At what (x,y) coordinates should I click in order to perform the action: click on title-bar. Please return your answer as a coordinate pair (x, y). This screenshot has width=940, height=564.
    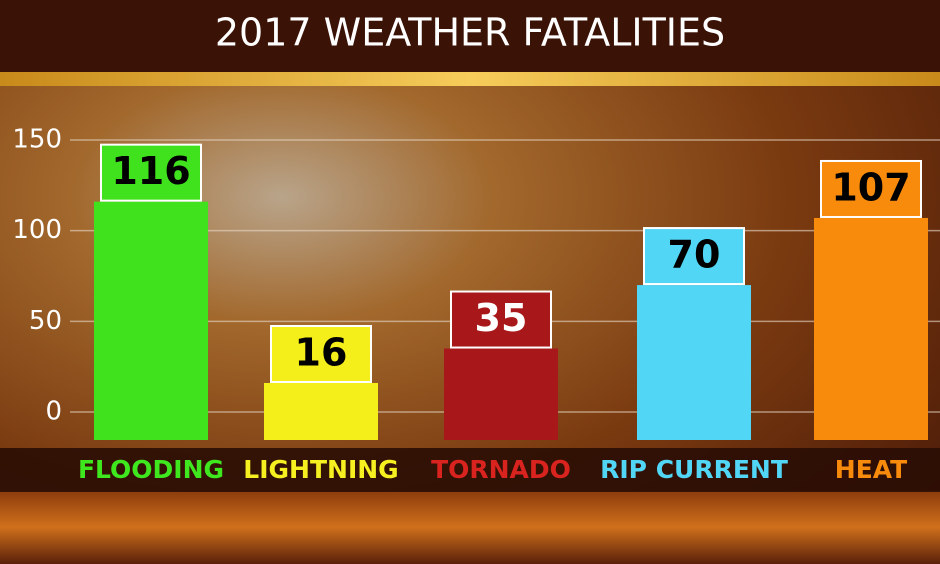
    Looking at the image, I should click on (470, 36).